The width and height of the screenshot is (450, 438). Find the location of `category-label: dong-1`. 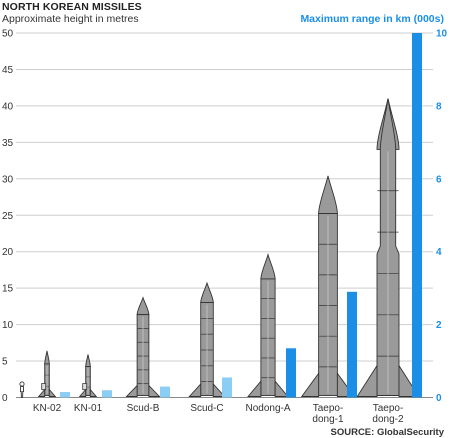

category-label: dong-1 is located at coordinates (328, 419).